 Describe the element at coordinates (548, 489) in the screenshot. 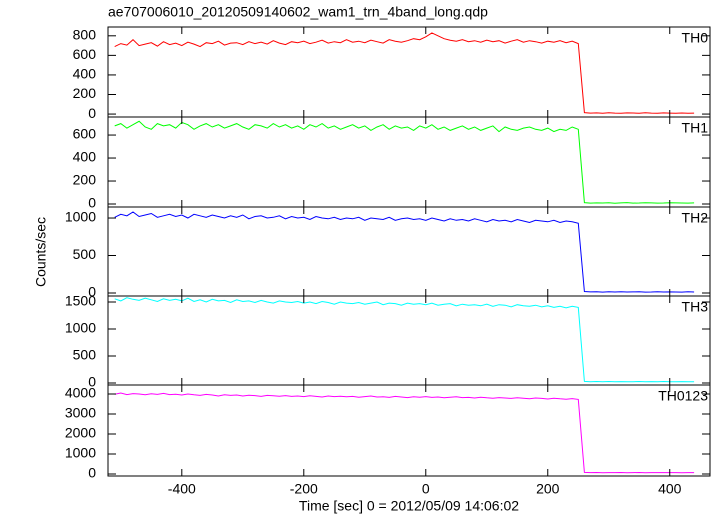

I see `x-tick-label: 200` at that location.